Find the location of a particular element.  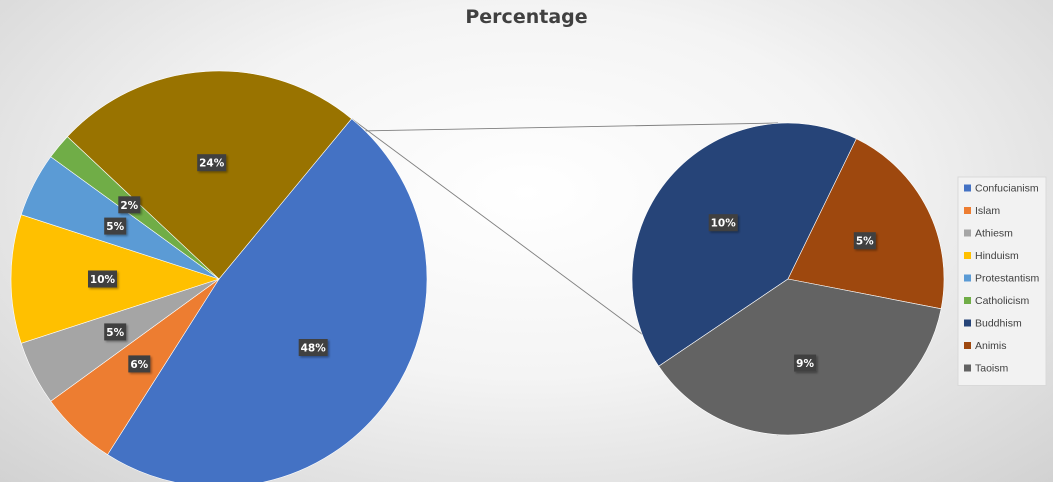

main-pie-label-confucianism: 48% is located at coordinates (313, 347).